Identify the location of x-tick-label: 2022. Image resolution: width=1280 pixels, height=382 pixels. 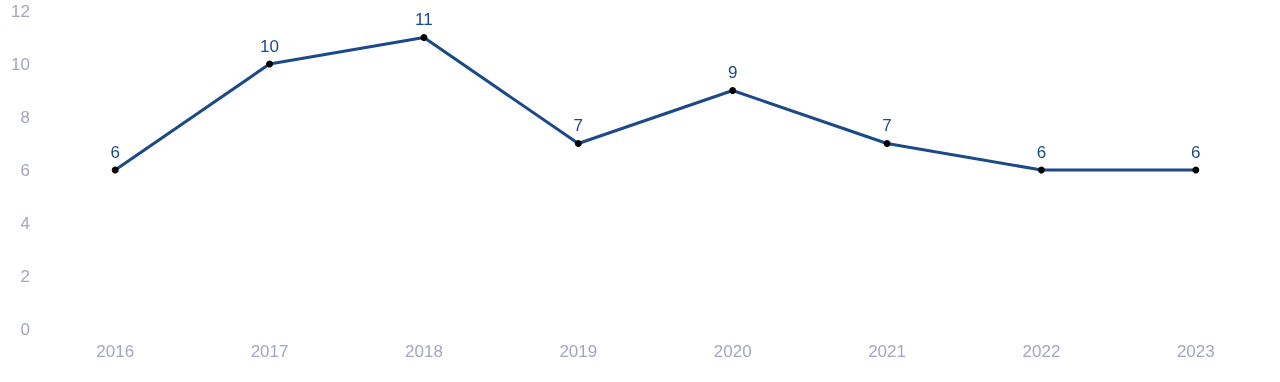
(1041, 351).